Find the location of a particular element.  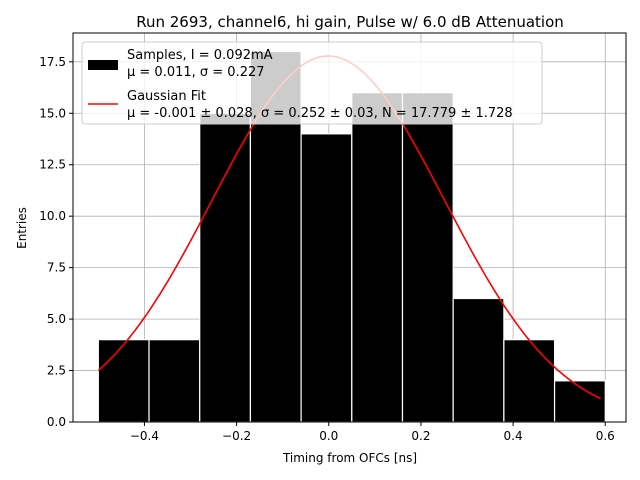

y-tick-label: 7.5 is located at coordinates (56, 268).